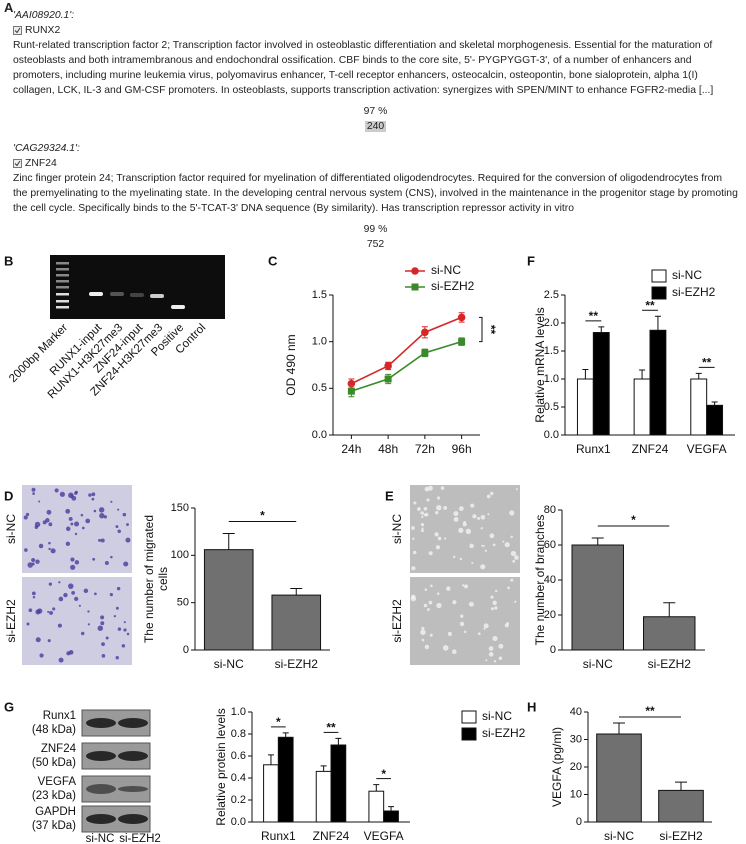 Image resolution: width=746 pixels, height=844 pixels. I want to click on x-tick-label: ZNF24, so click(331, 836).